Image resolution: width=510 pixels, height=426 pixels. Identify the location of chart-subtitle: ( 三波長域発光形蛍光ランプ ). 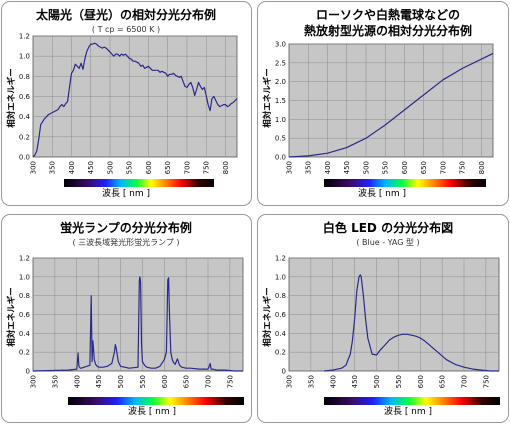
(125, 242).